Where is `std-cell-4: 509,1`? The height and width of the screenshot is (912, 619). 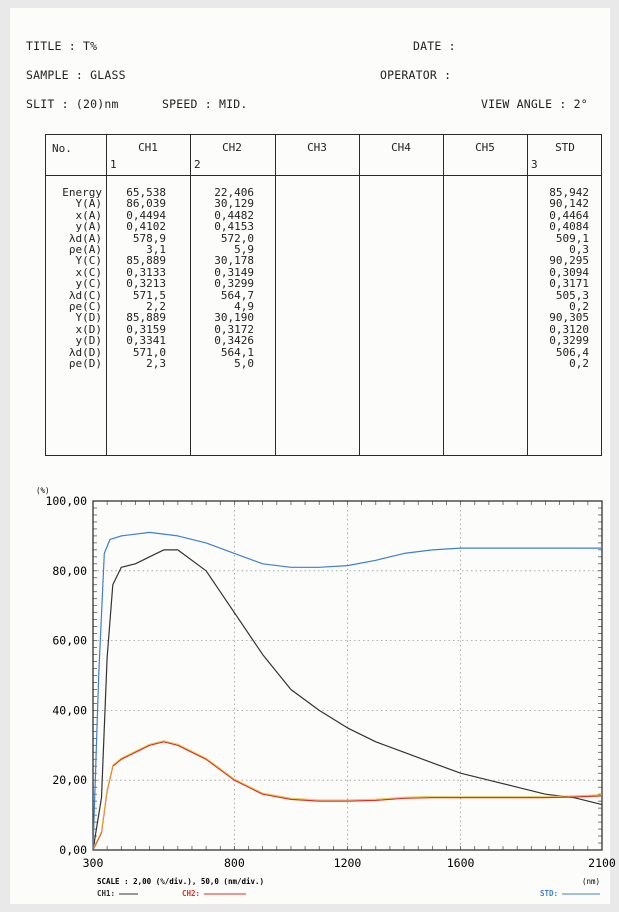 std-cell-4: 509,1 is located at coordinates (572, 238).